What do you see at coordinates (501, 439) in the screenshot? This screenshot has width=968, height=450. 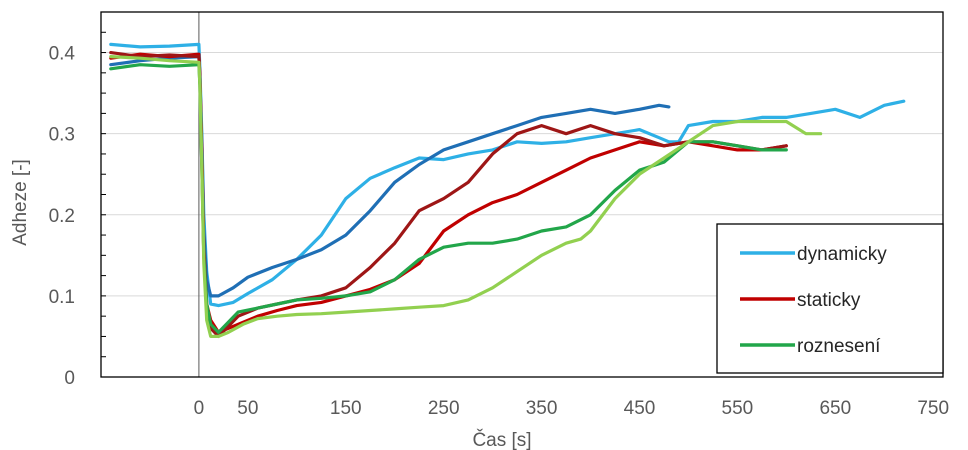 I see `x-axis-title: Čas [s]` at bounding box center [501, 439].